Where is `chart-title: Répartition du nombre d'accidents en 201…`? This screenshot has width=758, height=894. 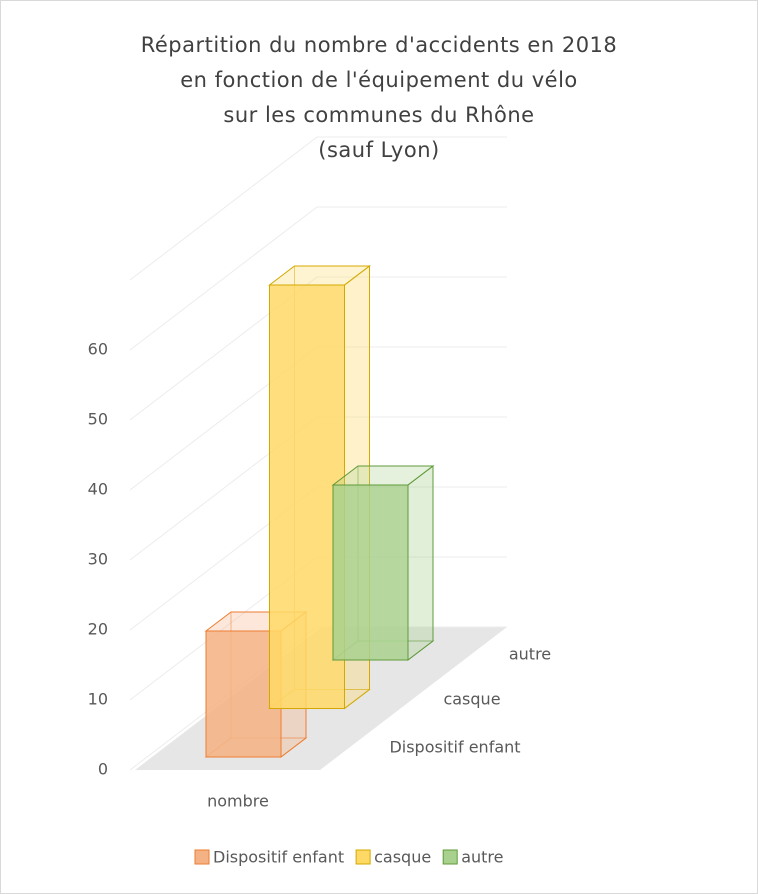
chart-title: Répartition du nombre d'accidents en 201… is located at coordinates (379, 45).